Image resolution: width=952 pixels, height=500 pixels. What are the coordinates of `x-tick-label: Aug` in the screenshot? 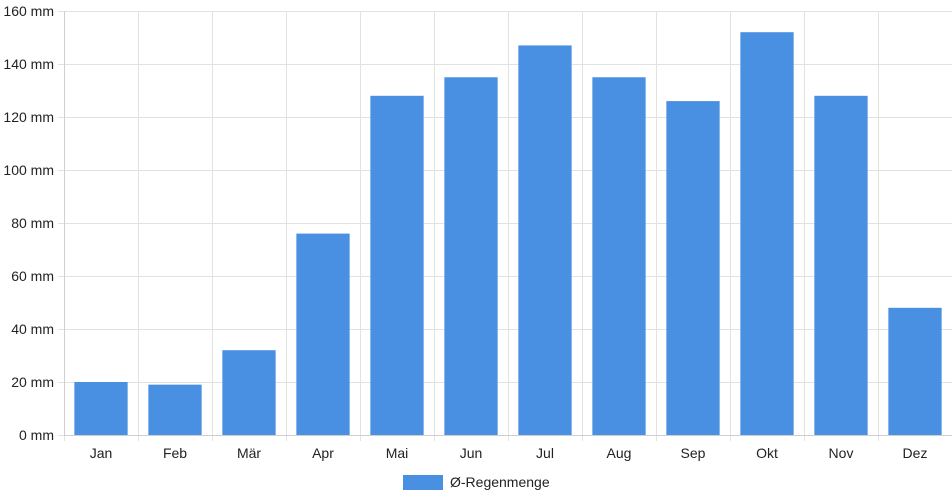 It's located at (619, 453).